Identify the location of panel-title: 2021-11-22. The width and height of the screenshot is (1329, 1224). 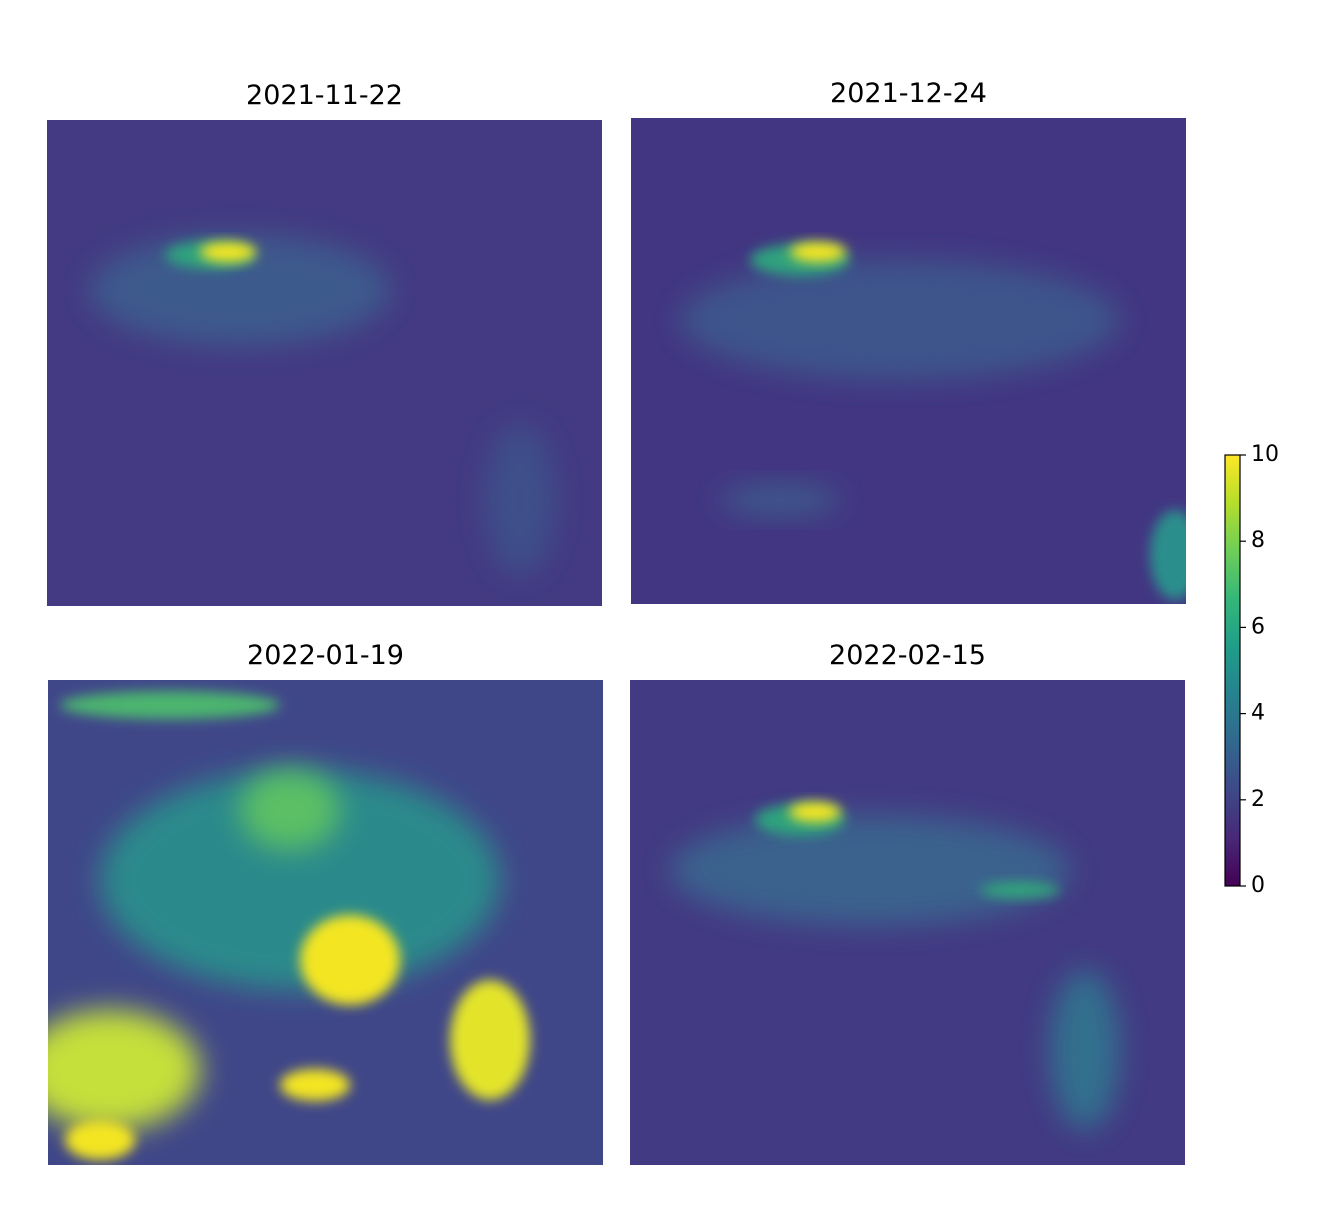
(324, 95).